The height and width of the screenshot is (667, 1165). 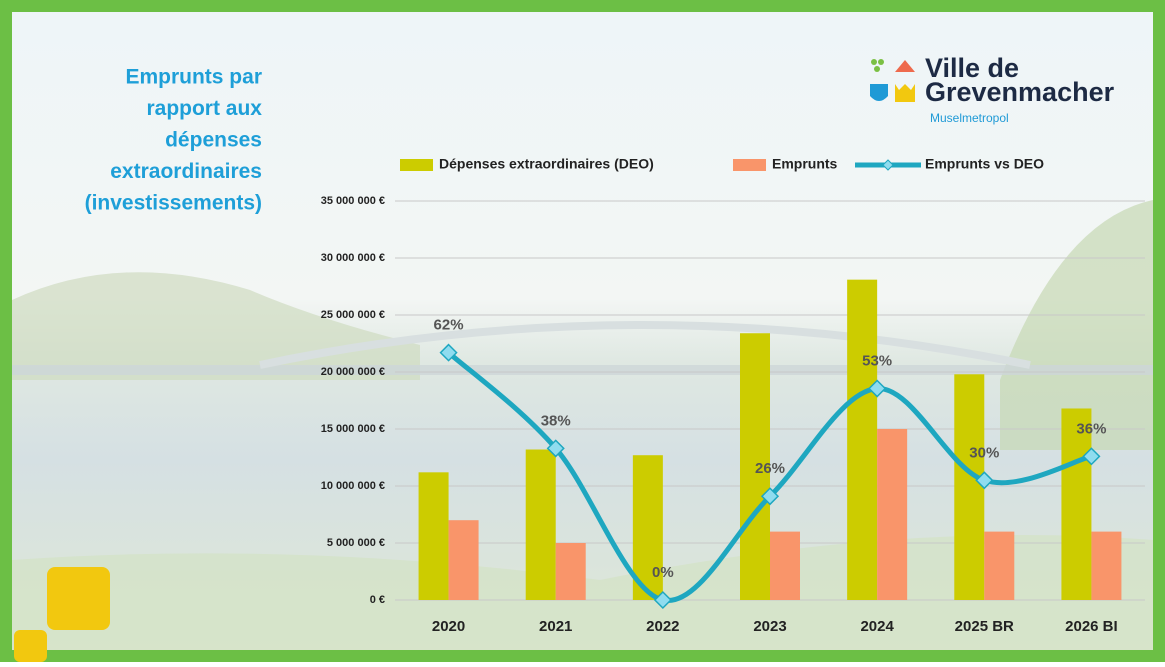 I want to click on logo-text: Ville de, so click(x=972, y=68).